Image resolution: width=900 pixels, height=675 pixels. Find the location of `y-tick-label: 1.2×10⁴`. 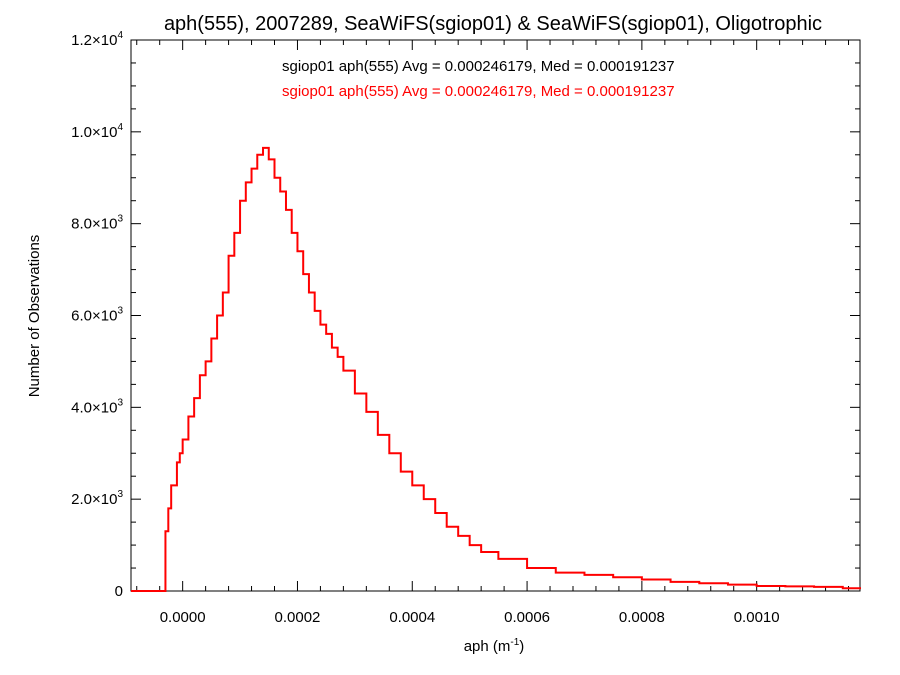

y-tick-label: 1.2×10⁴ is located at coordinates (97, 39).